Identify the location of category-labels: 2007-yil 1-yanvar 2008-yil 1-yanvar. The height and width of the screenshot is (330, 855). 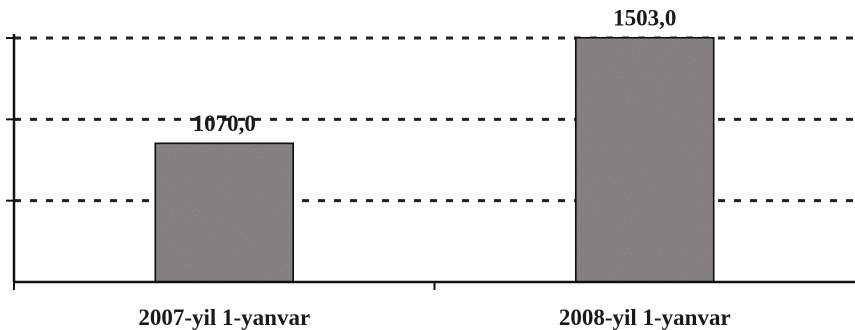
(434, 317).